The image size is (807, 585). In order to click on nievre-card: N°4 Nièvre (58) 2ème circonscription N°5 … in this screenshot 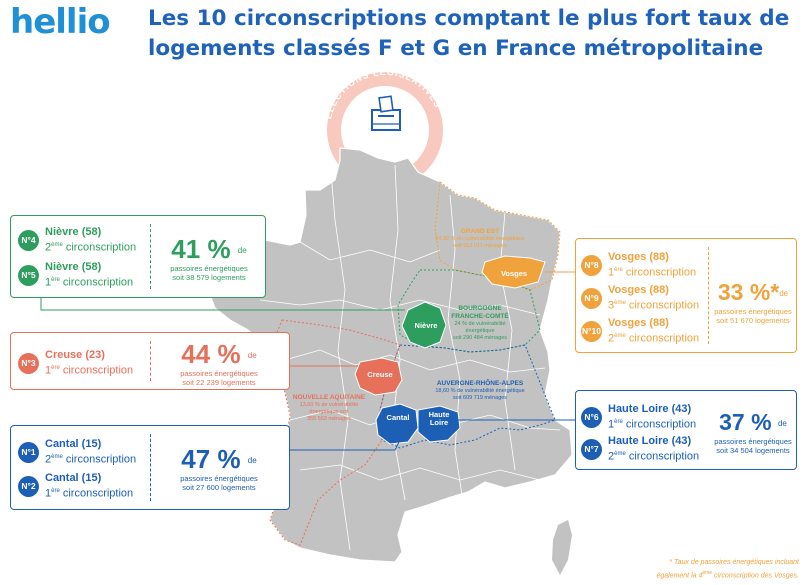, I will do `click(138, 256)`.